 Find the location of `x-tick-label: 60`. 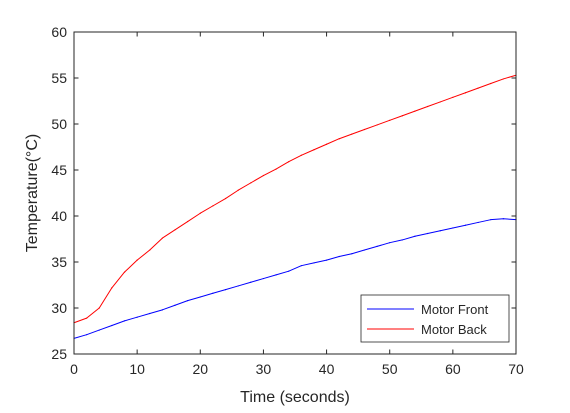

x-tick-label: 60 is located at coordinates (453, 369).